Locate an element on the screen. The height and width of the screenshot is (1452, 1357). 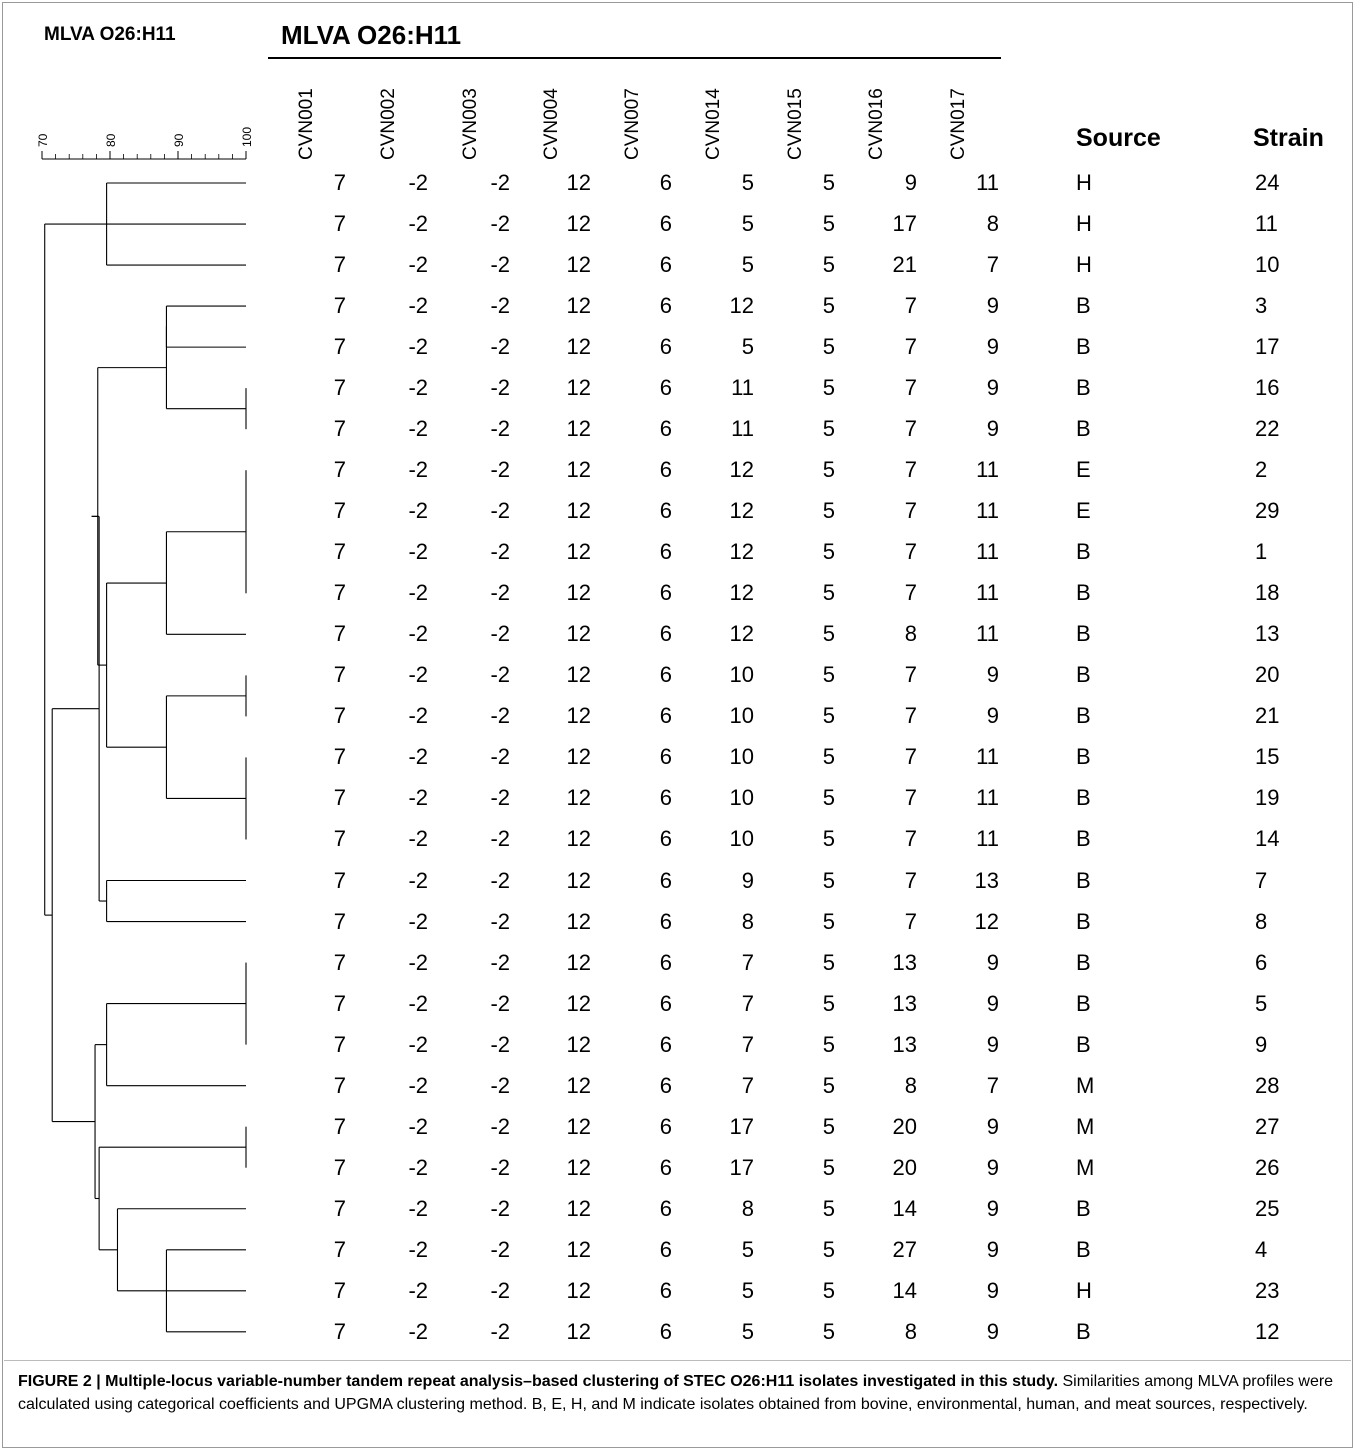
strain-cell: 9 is located at coordinates (1261, 1044).